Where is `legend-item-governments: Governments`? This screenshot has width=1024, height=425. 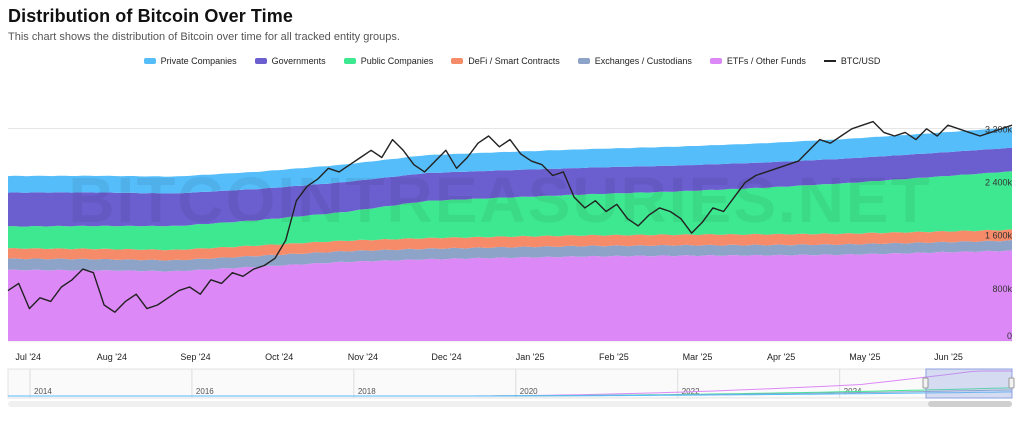
legend-item-governments: Governments is located at coordinates (290, 61).